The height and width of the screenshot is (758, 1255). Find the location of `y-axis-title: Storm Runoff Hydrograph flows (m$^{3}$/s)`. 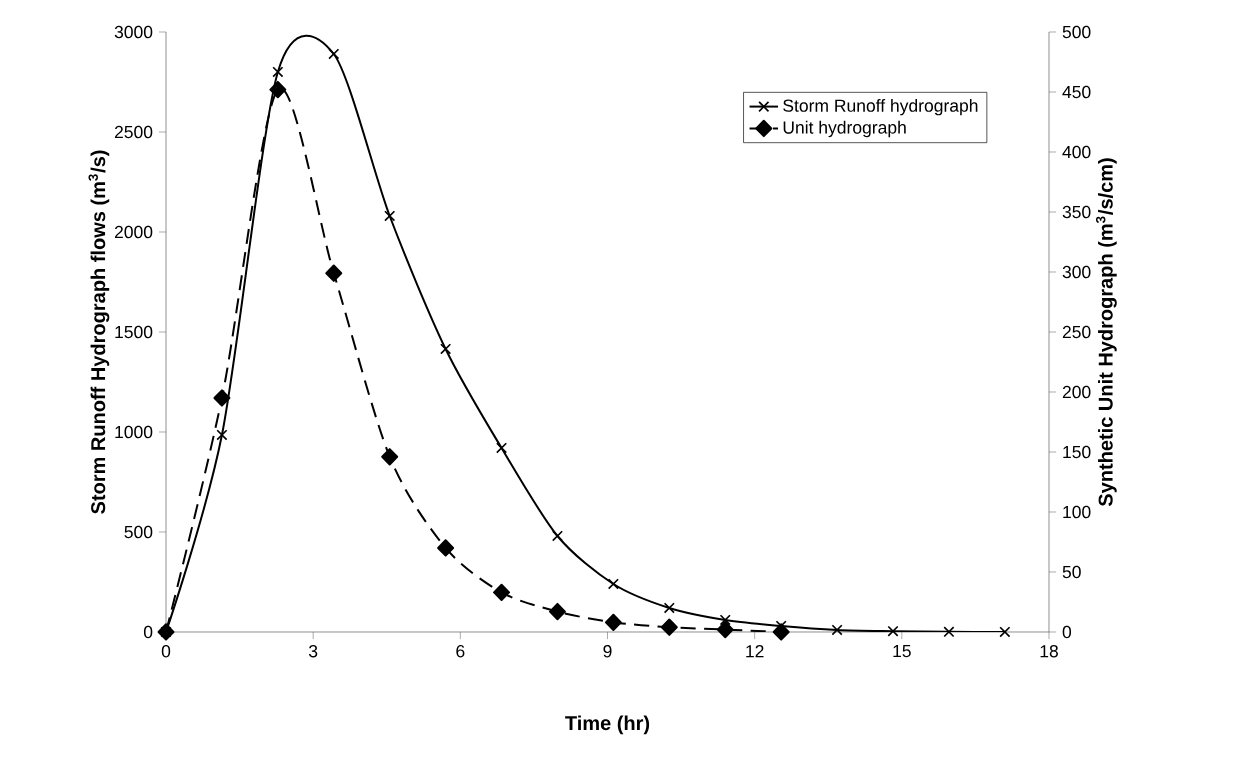

y-axis-title: Storm Runoff Hydrograph flows (m$^{3}$/s) is located at coordinates (99, 332).